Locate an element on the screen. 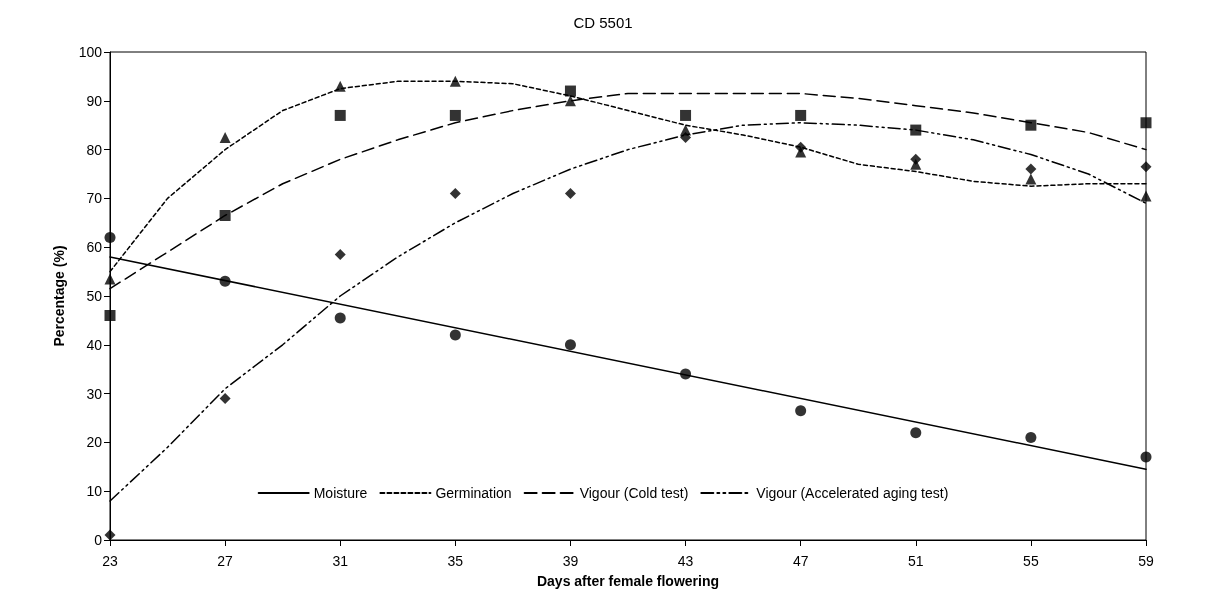 The height and width of the screenshot is (603, 1212). y-tick-label: 100 is located at coordinates (90, 52).